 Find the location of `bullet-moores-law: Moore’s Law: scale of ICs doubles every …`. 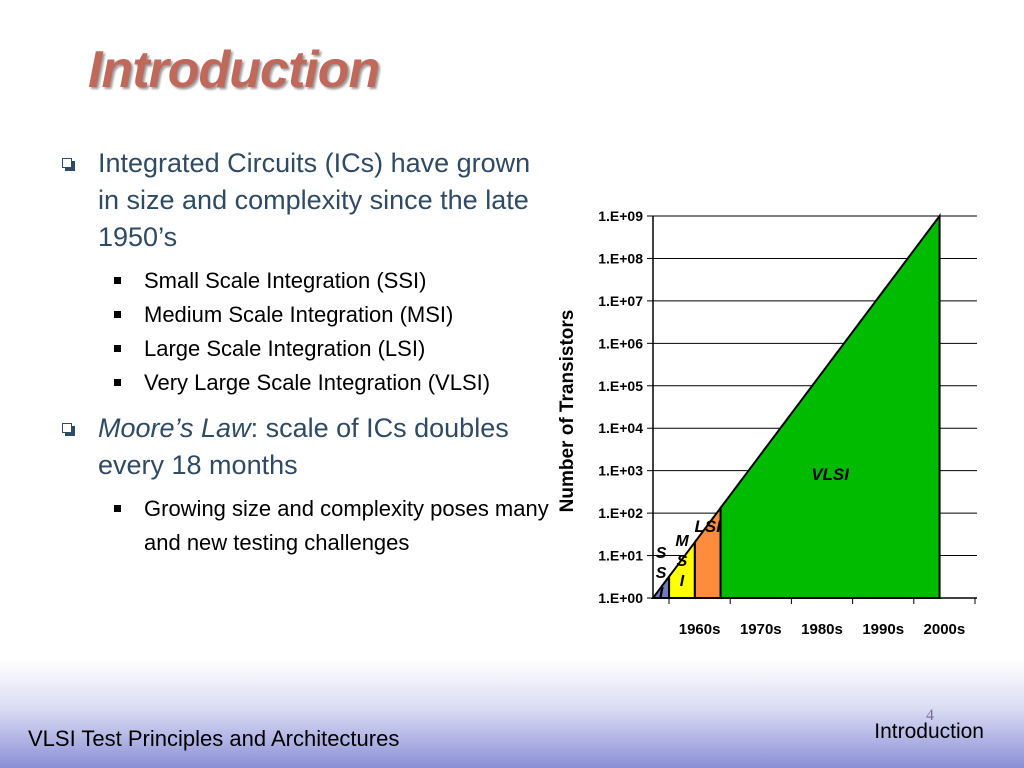

bullet-moores-law: Moore’s Law: scale of ICs doubles every … is located at coordinates (307, 447).